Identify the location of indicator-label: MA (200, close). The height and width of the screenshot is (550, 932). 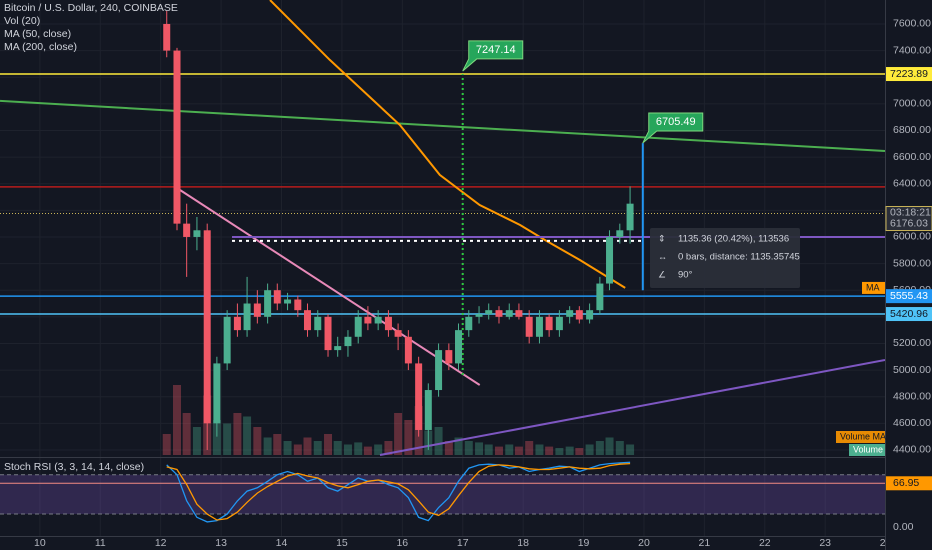
(40, 47).